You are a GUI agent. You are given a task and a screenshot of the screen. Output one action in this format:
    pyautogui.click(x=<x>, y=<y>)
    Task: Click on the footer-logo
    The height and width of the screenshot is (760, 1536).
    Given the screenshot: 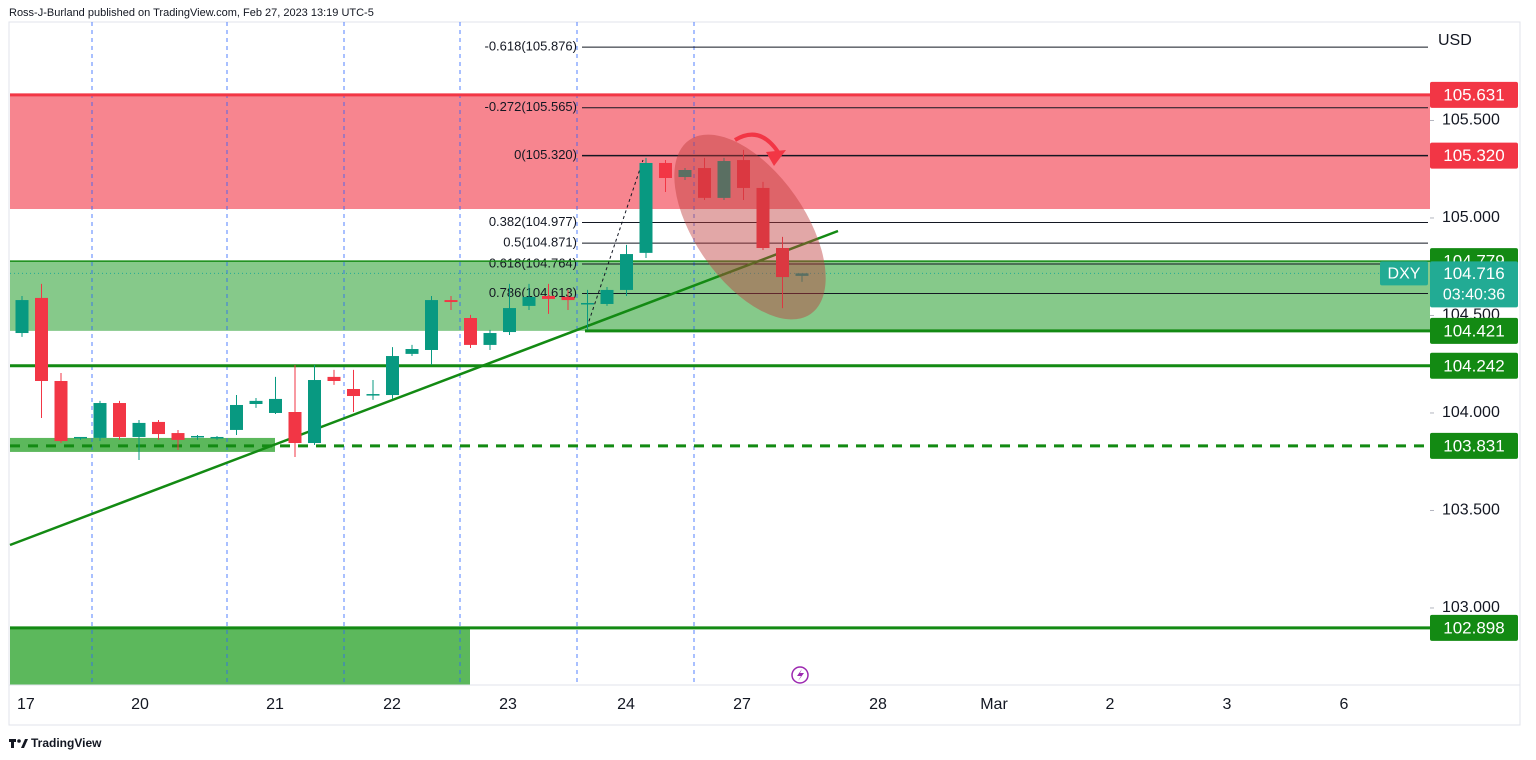 What is the action you would take?
    pyautogui.click(x=18, y=743)
    